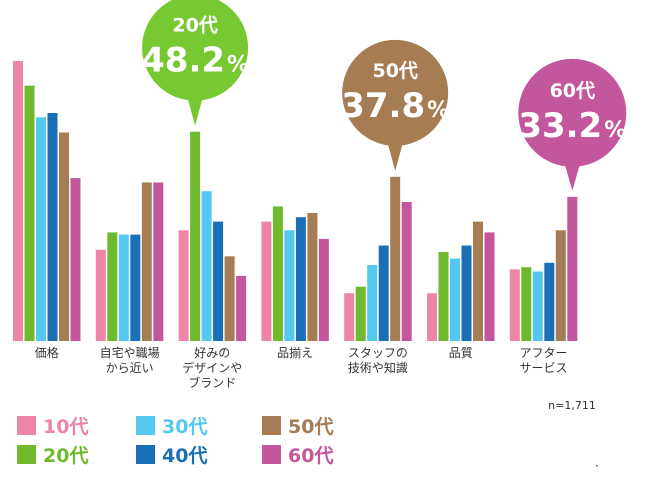 The image size is (646, 494). Describe the element at coordinates (130, 360) in the screenshot. I see `category-label: 自宅や職場から近い` at that location.